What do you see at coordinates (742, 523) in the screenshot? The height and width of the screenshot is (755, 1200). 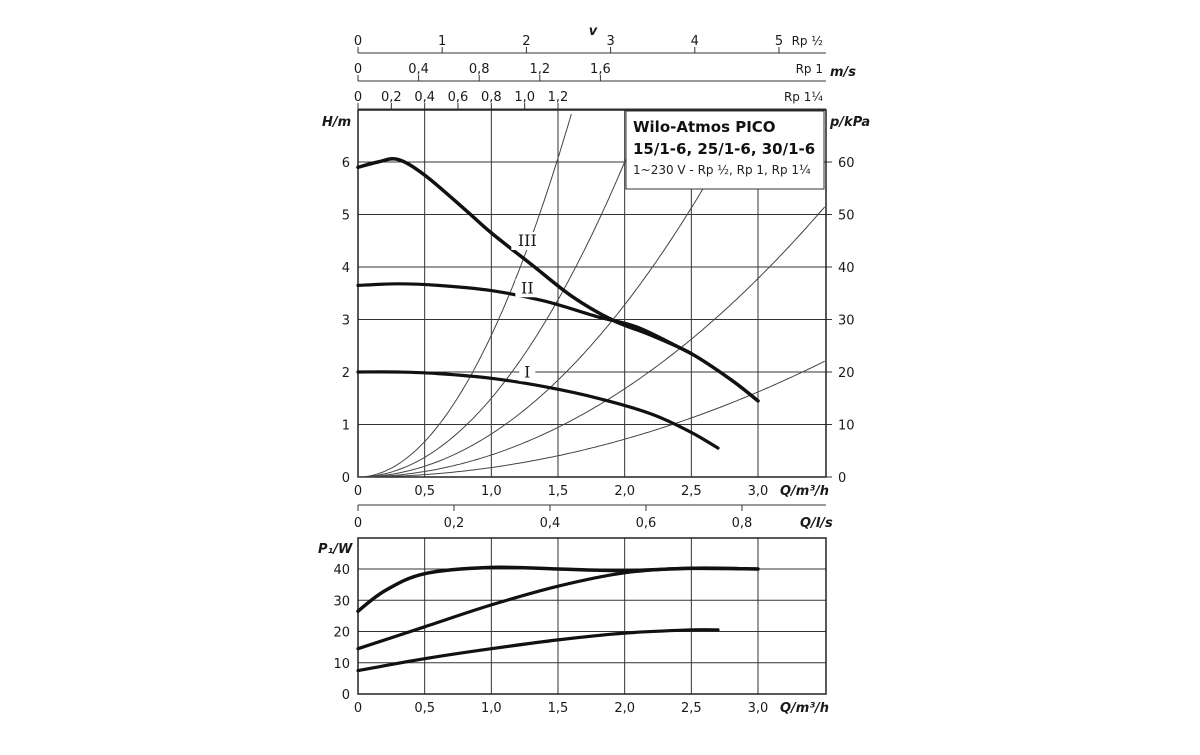 I see `ls-tick-label: 0,8` at bounding box center [742, 523].